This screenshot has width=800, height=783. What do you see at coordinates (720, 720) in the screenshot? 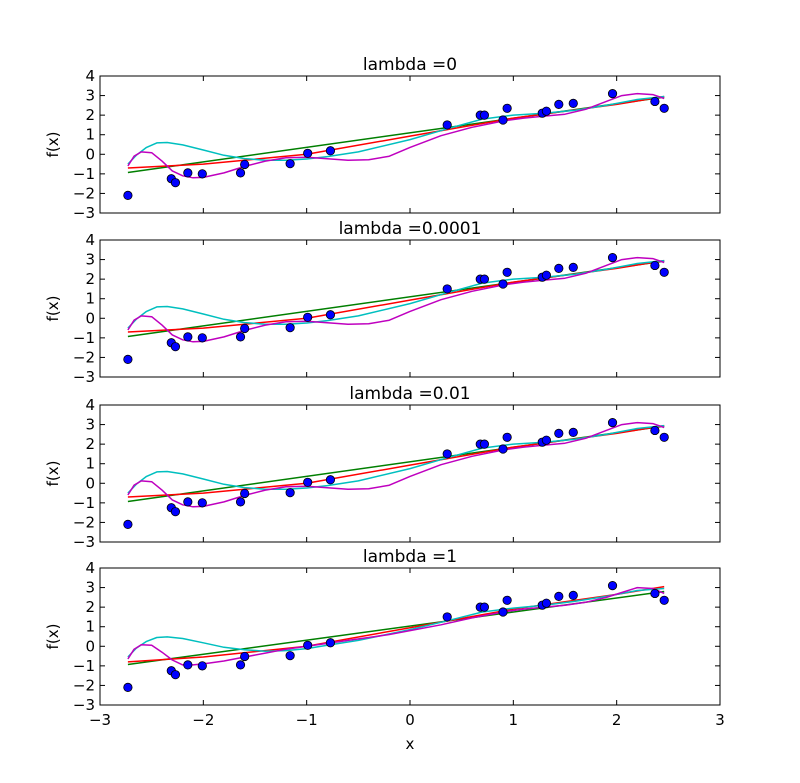
I see `x-tick-label: 3` at bounding box center [720, 720].